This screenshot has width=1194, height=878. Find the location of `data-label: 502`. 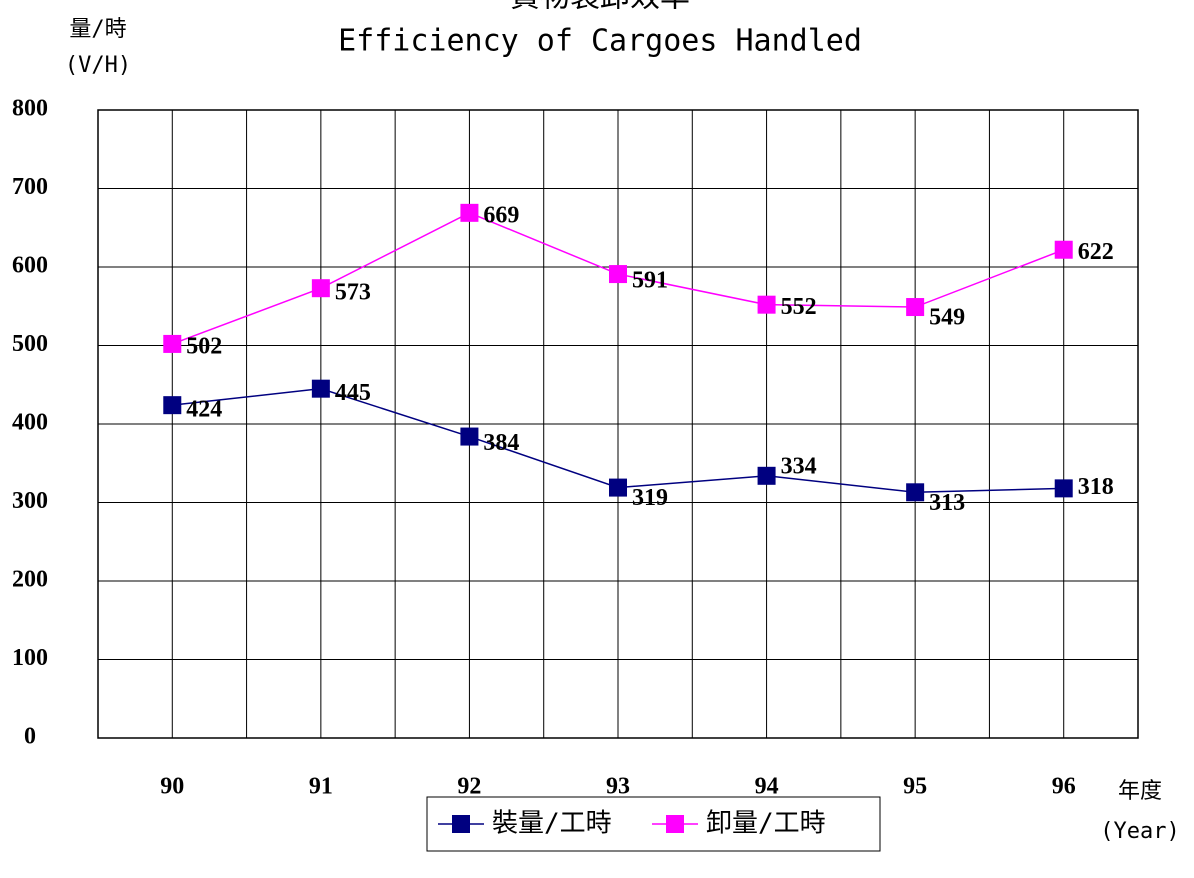

data-label: 502 is located at coordinates (204, 346).